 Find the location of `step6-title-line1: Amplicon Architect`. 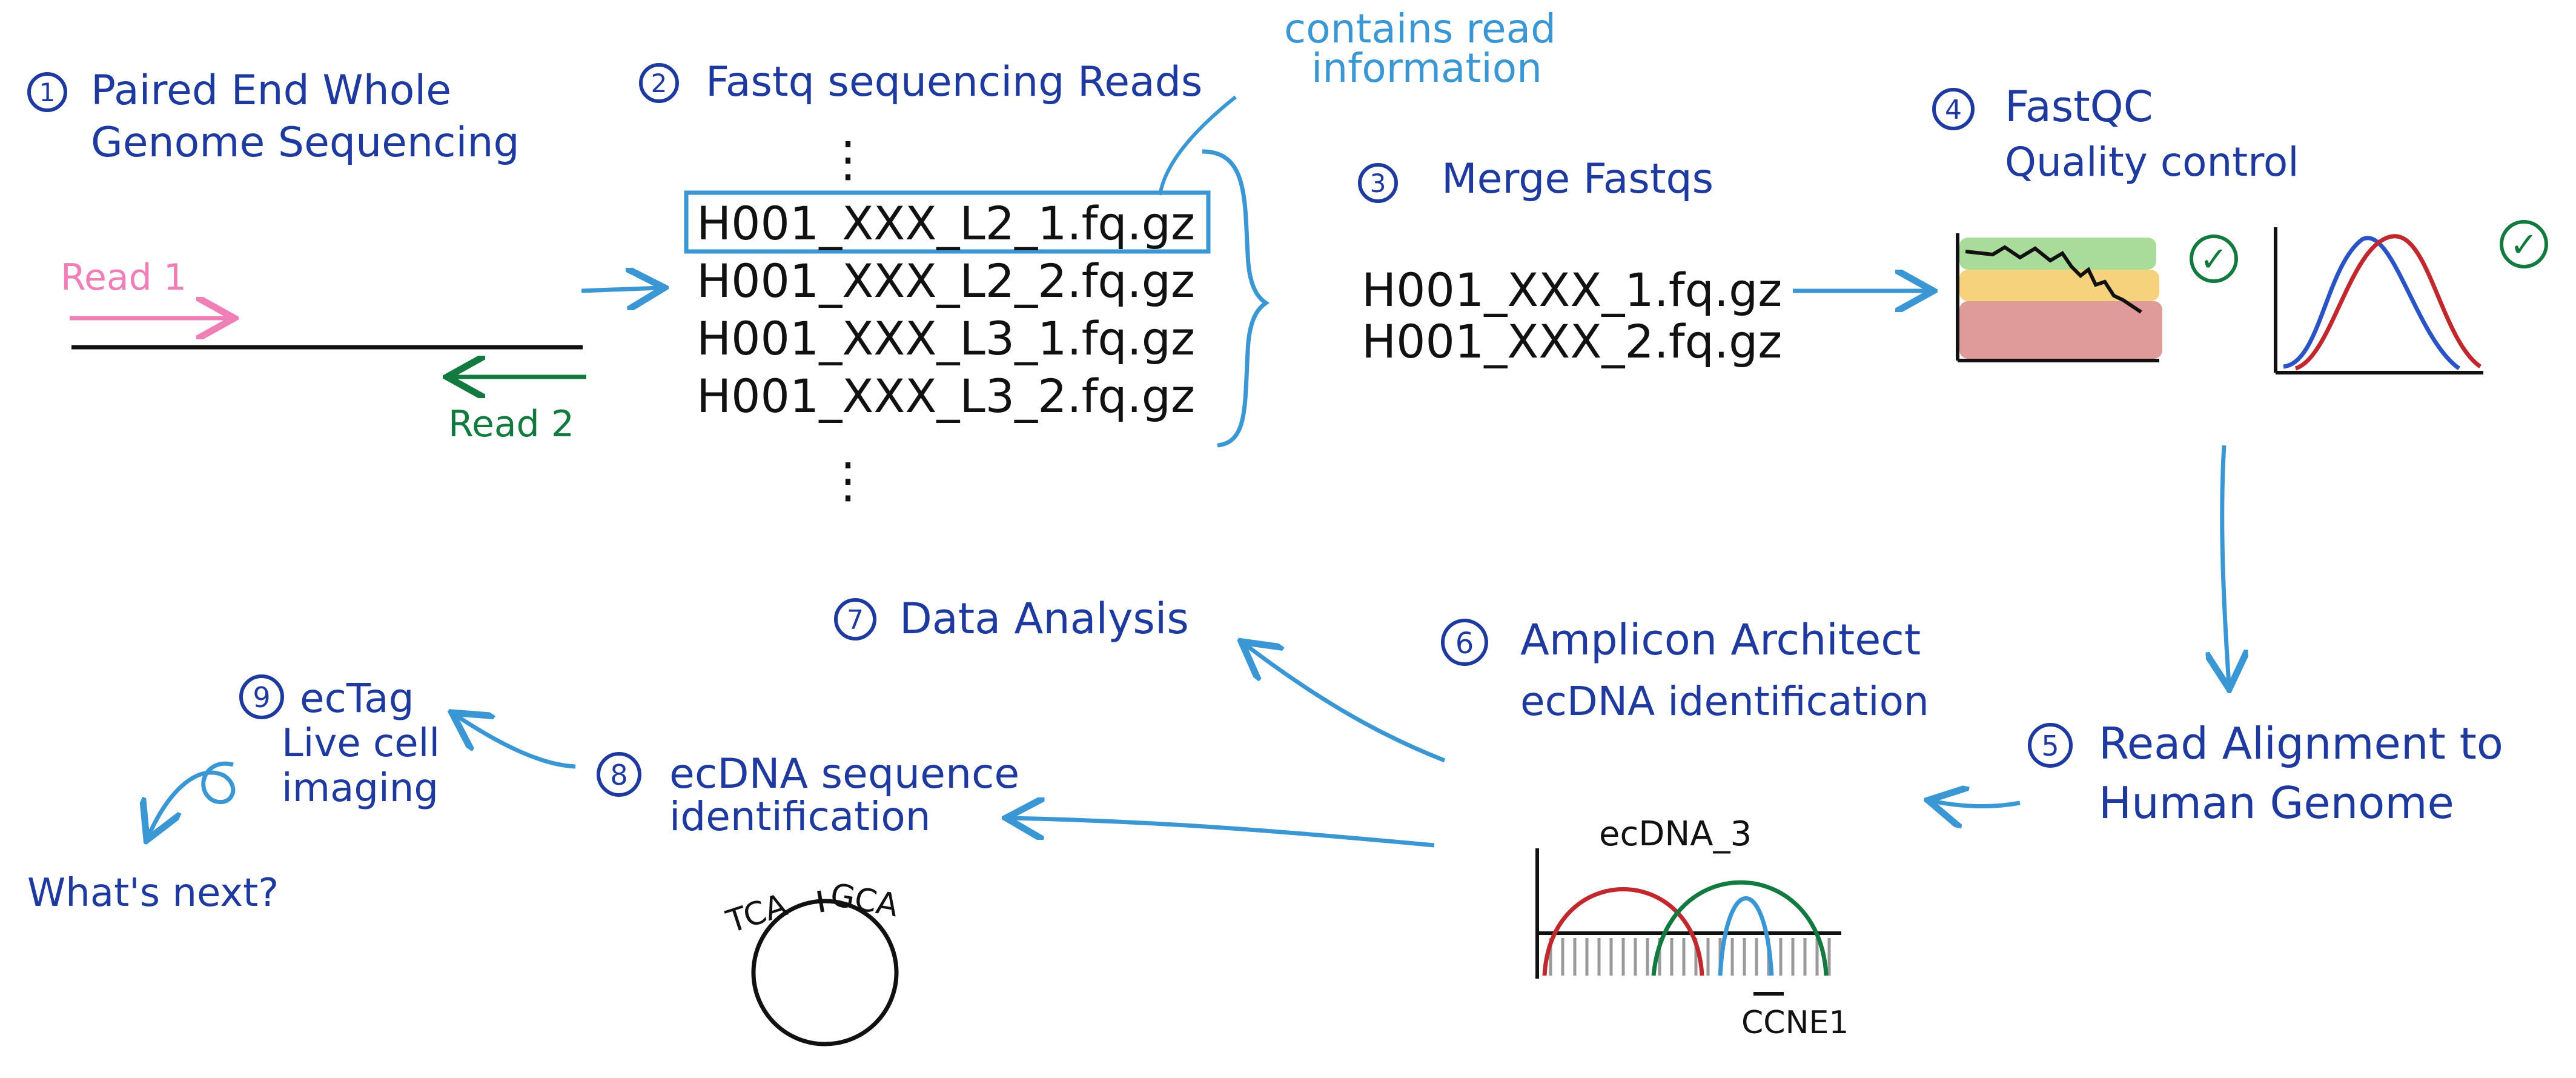

step6-title-line1: Amplicon Architect is located at coordinates (1720, 640).